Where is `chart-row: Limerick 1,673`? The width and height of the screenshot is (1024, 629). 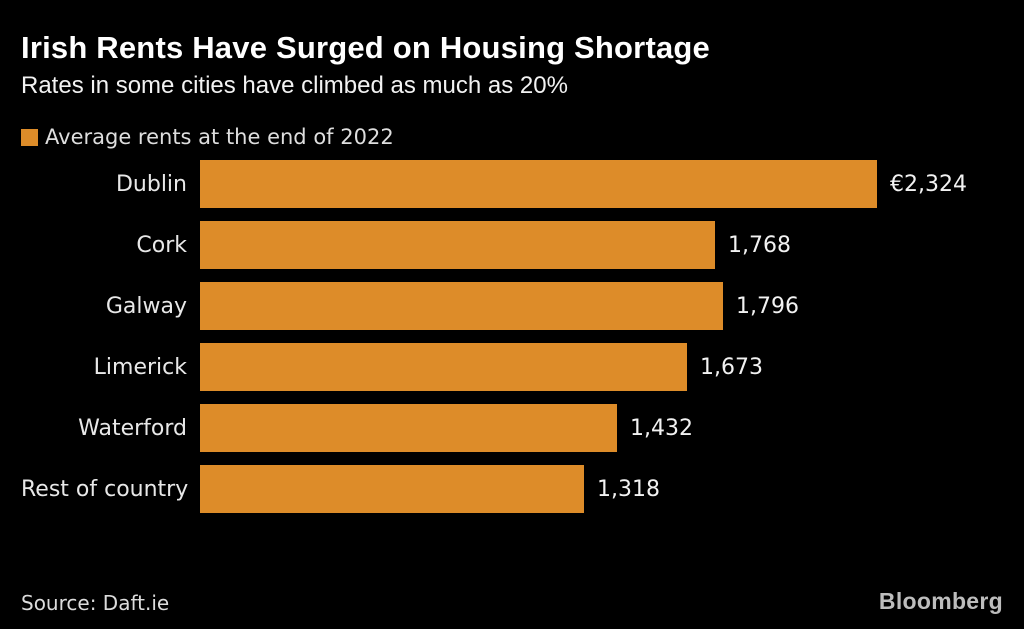 chart-row: Limerick 1,673 is located at coordinates (512, 367).